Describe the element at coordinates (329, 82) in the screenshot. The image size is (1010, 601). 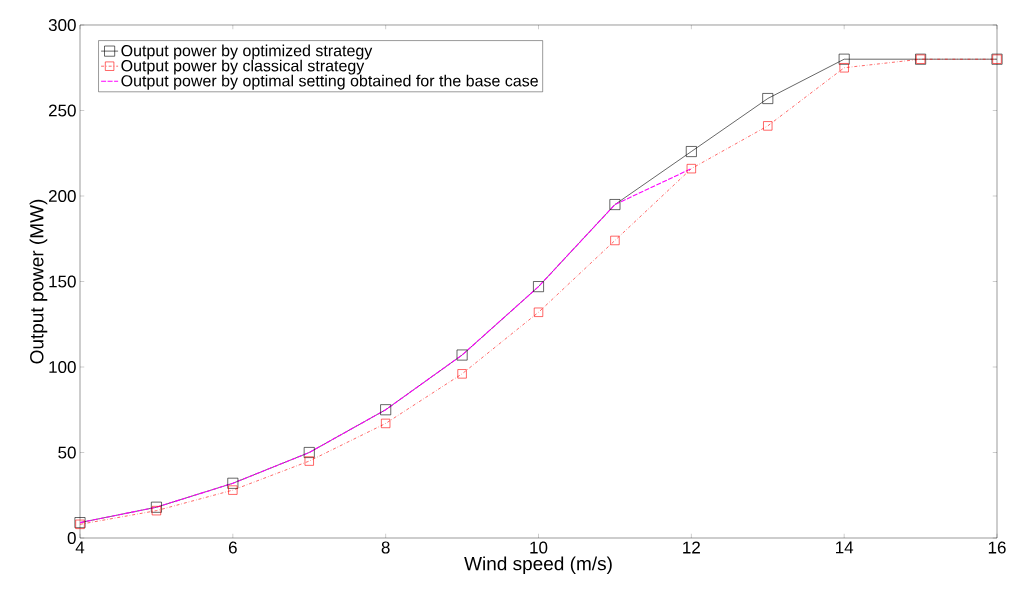
I see `legend-label: Output power by optimal setting obtained for the base case` at that location.